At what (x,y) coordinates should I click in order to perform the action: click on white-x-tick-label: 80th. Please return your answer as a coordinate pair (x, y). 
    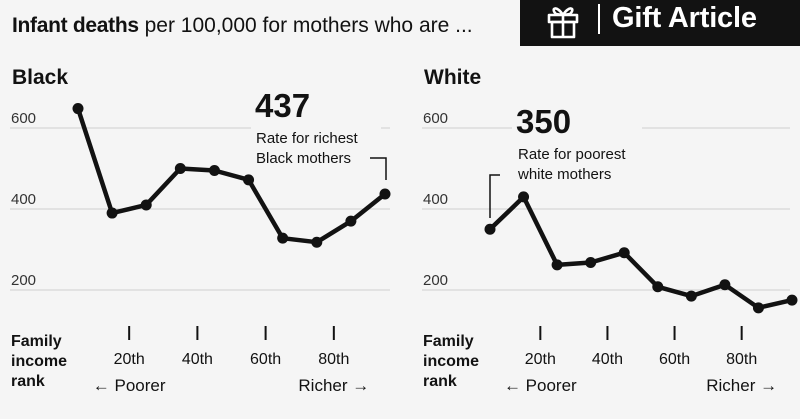
    Looking at the image, I should click on (741, 359).